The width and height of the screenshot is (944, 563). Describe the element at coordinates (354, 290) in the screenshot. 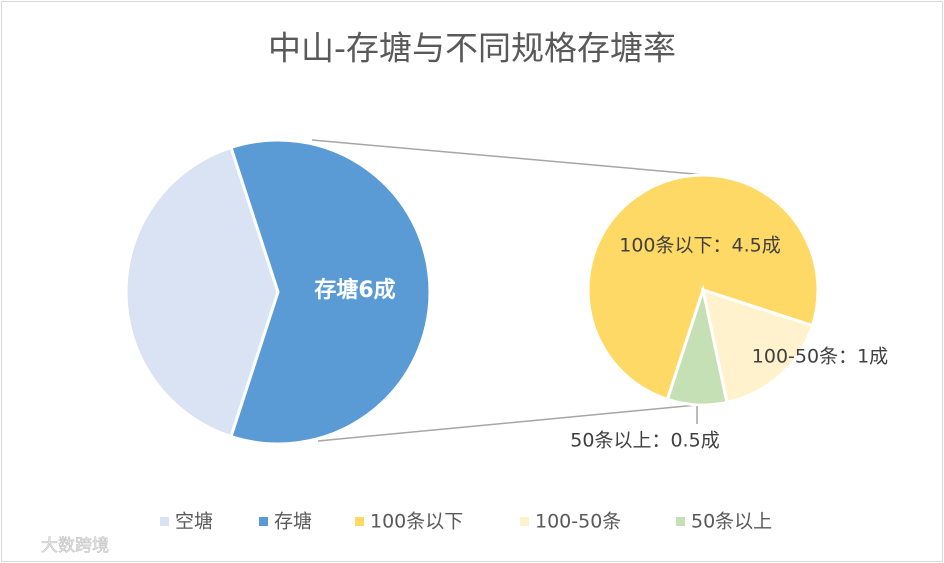

I see `data-label: 存塘6成` at that location.